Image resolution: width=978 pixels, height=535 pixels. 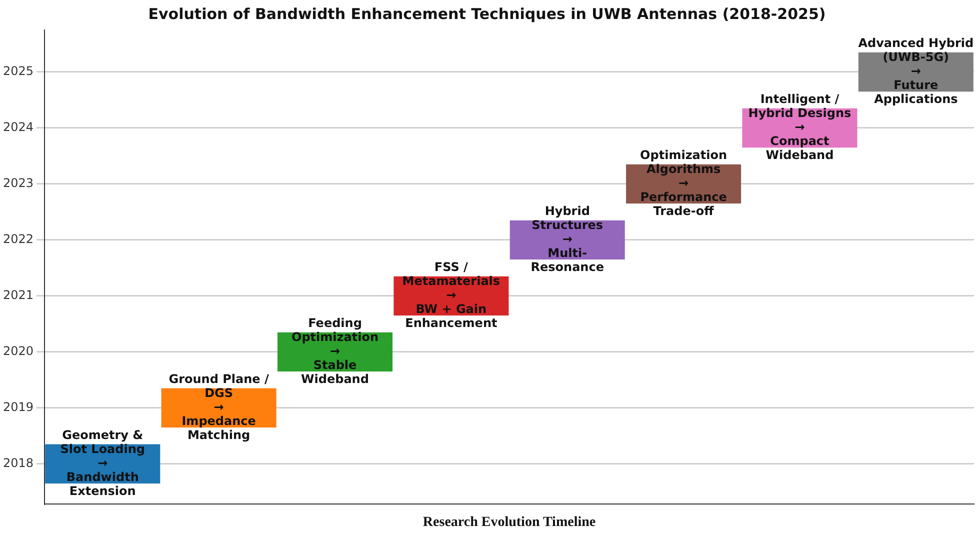 What do you see at coordinates (219, 407) in the screenshot?
I see `annotation: Ground Plane / DGS → Impedance Matching` at bounding box center [219, 407].